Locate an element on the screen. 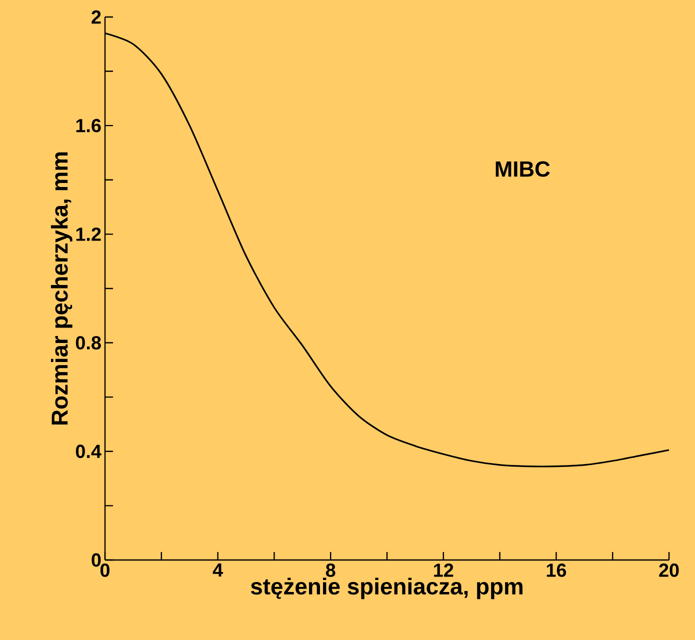  x-axis-title: stężenie spieniacza, ppm is located at coordinates (386, 589).